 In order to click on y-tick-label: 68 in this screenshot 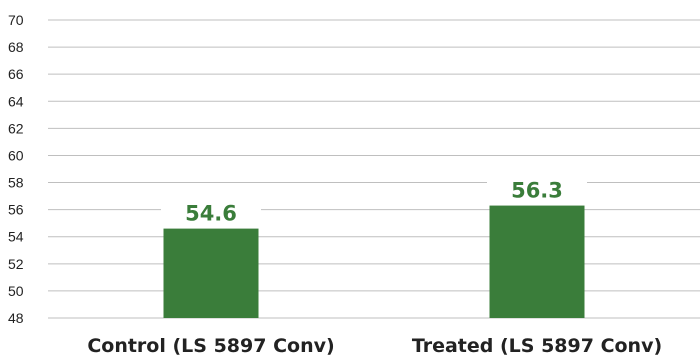, I will do `click(16, 47)`.